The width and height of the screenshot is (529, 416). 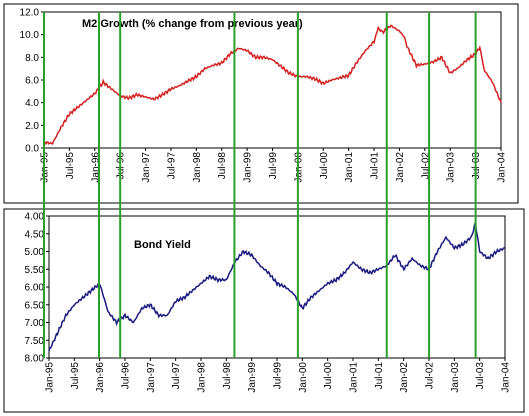 What do you see at coordinates (30, 13) in the screenshot?
I see `y-tick-label: 12.0` at bounding box center [30, 13].